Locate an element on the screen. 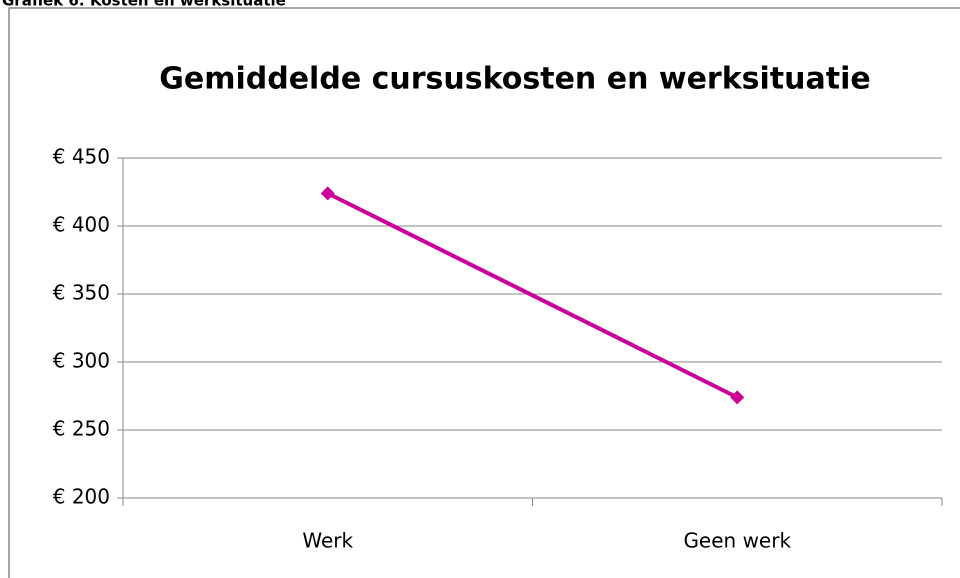 Image resolution: width=960 pixels, height=578 pixels. y-tick-label: € 350 is located at coordinates (81, 293).